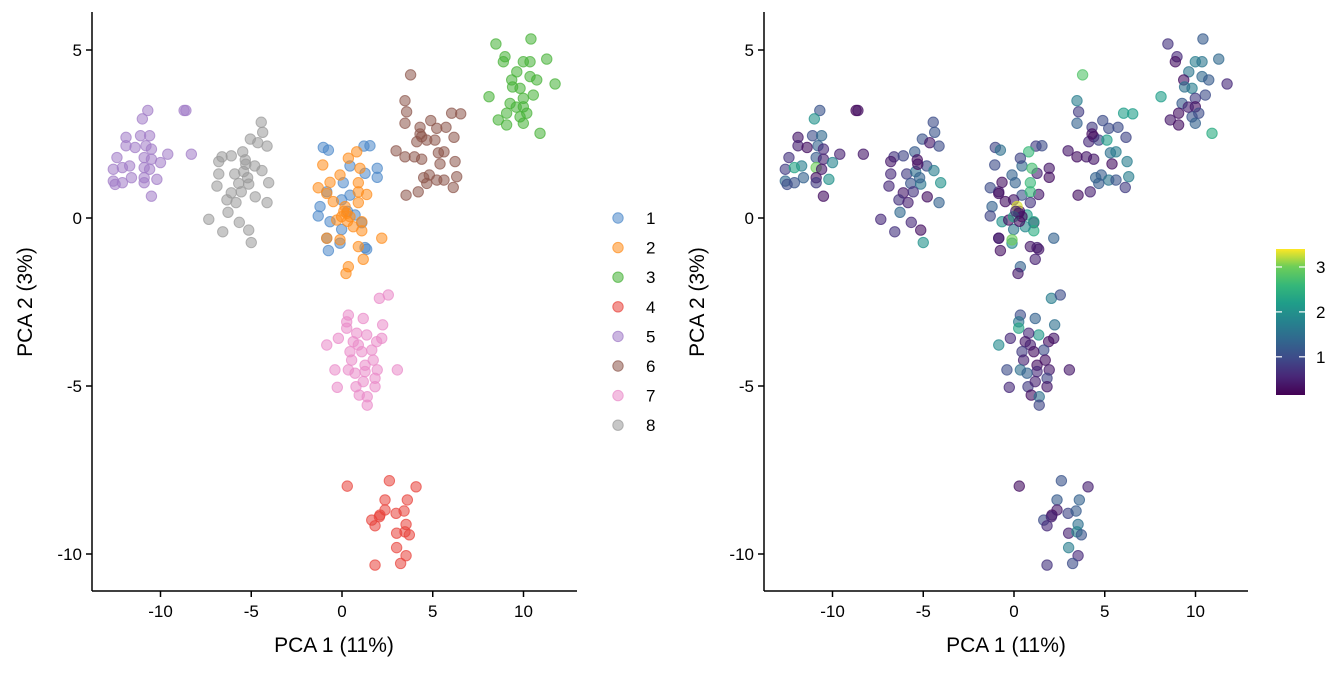  I want to click on colorbar-tick-label: 2, so click(1320, 312).